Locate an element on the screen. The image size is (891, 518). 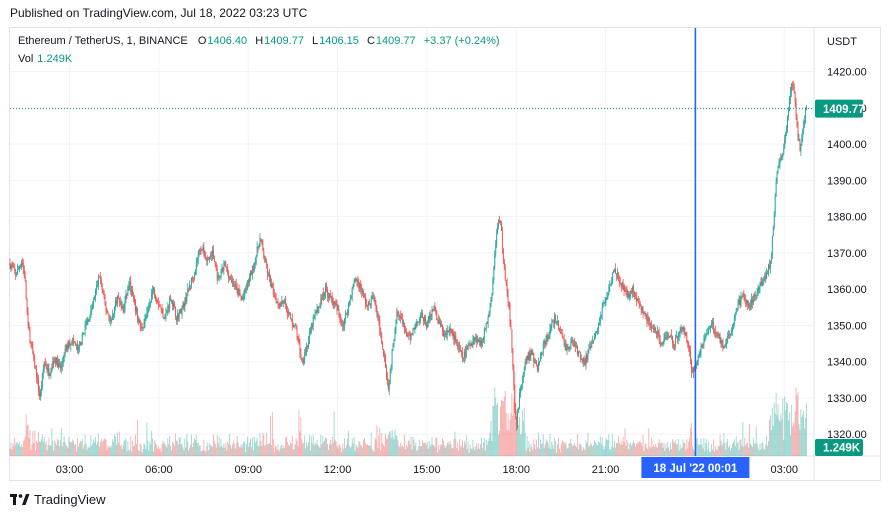
tradingview-logo: TradingView is located at coordinates (58, 499).